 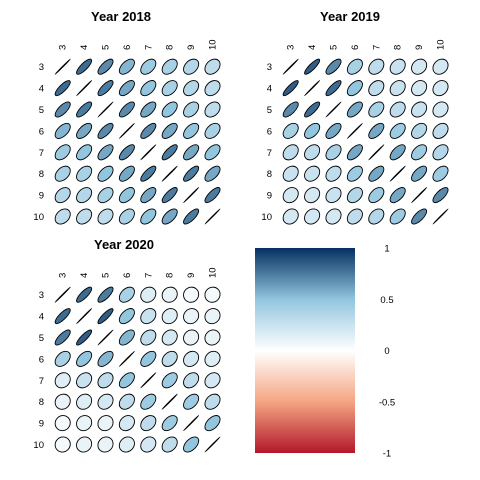 What do you see at coordinates (41, 174) in the screenshot?
I see `row-label: 8` at bounding box center [41, 174].